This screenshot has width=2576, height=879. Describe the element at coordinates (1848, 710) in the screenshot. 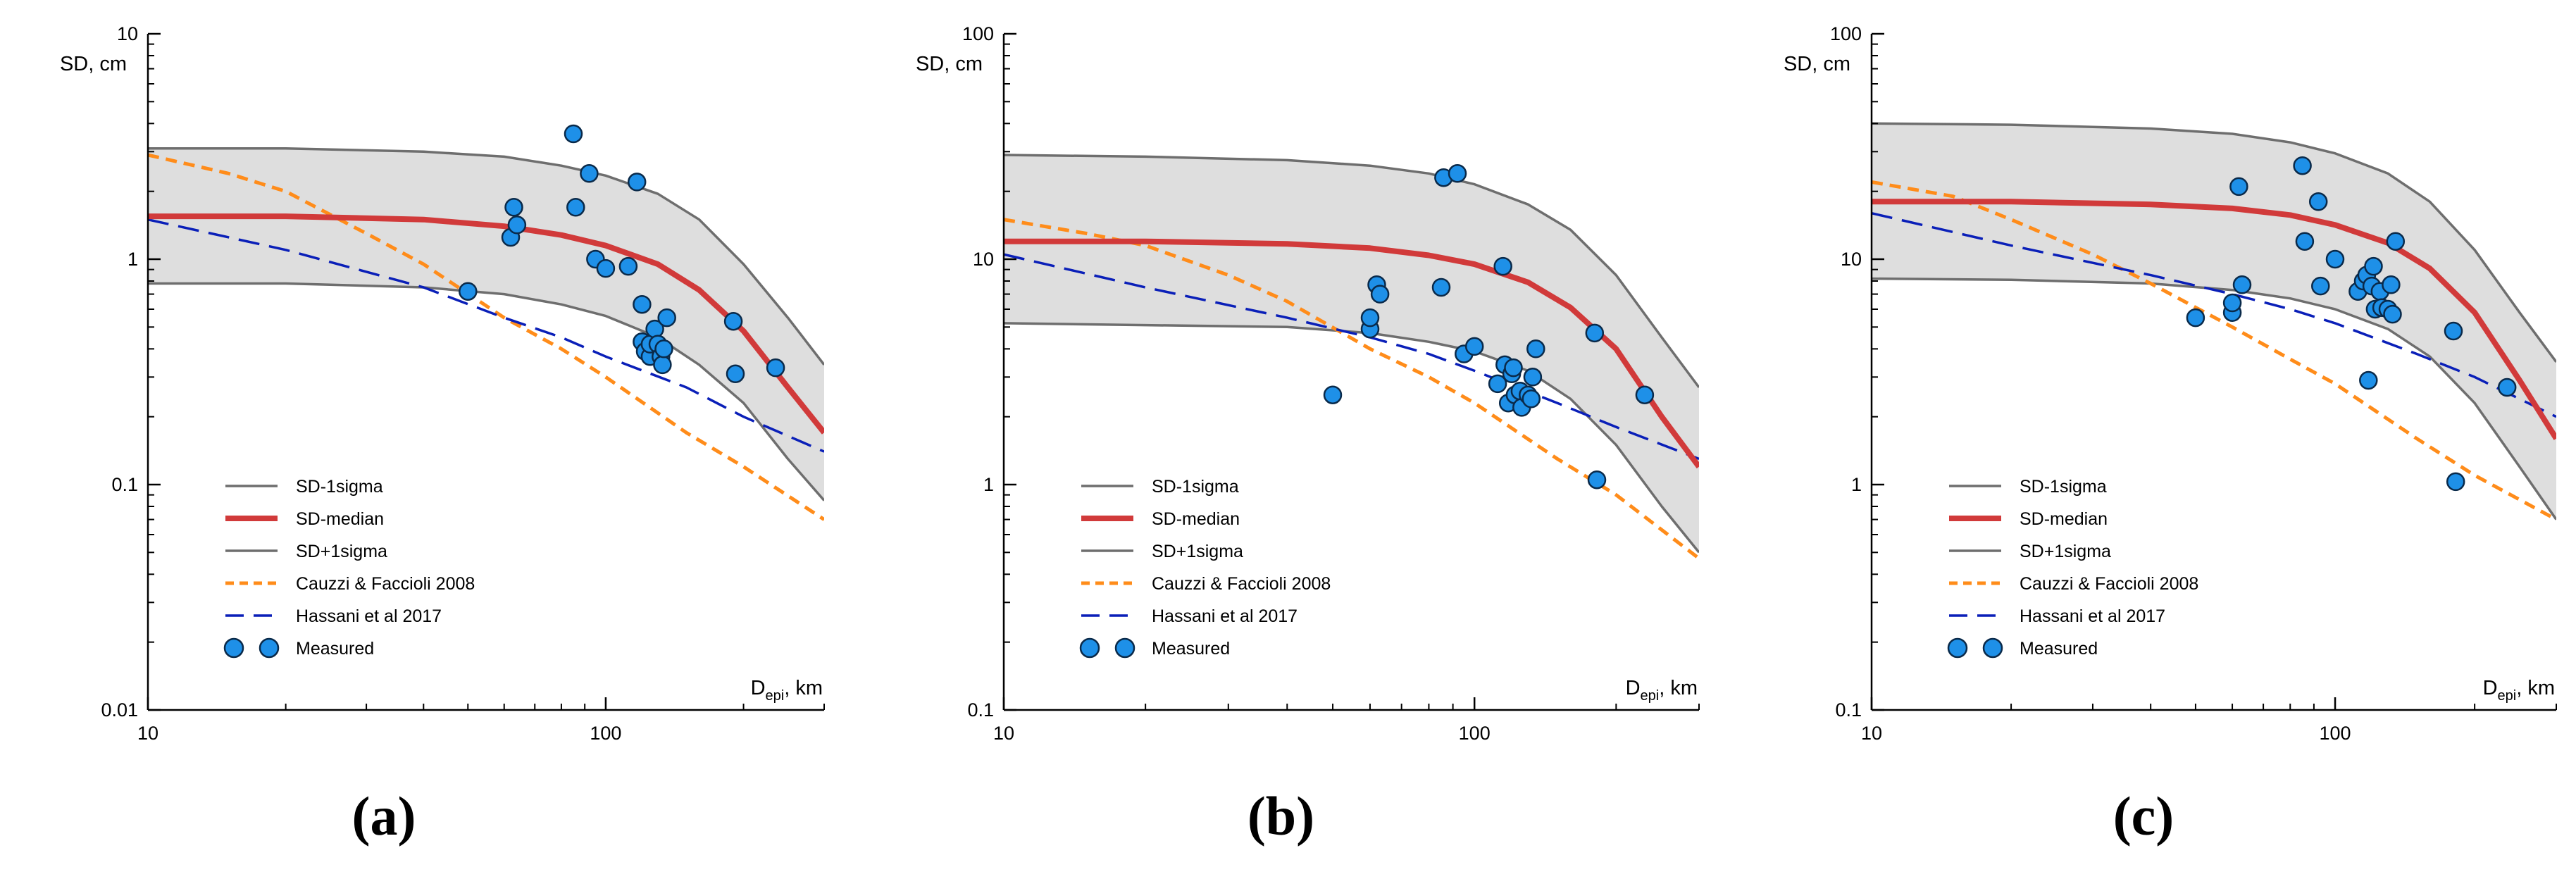

I see `y-tick-label: 0.1` at that location.